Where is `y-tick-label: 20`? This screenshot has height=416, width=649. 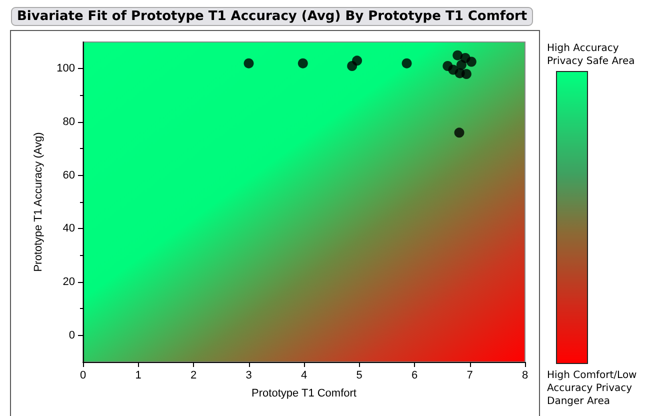 y-tick-label: 20 is located at coordinates (68, 282).